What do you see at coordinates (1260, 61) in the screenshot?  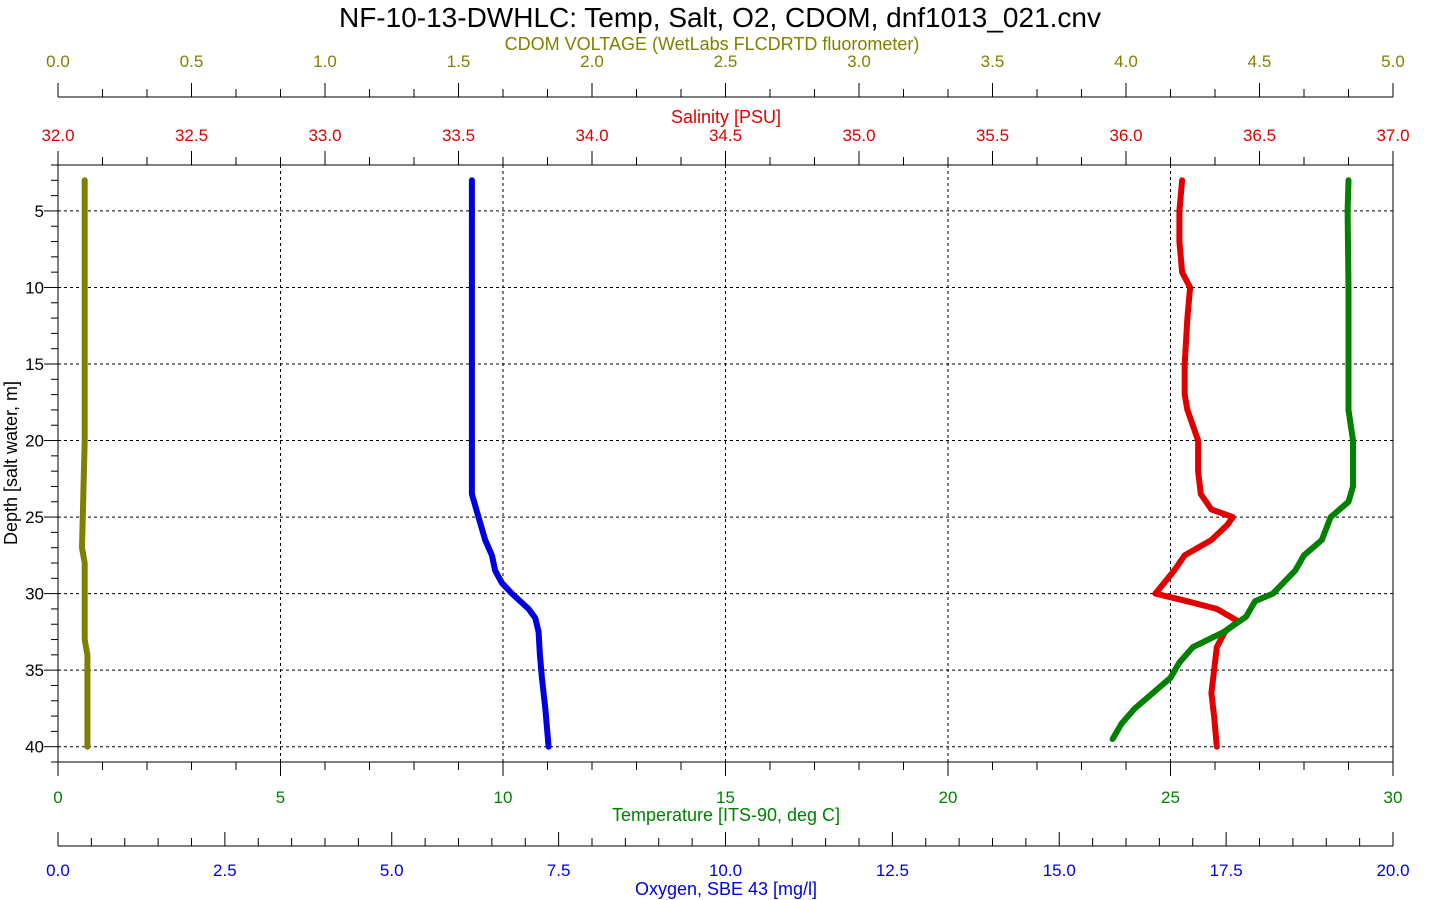 I see `cdom-tick-label: 4.5` at bounding box center [1260, 61].